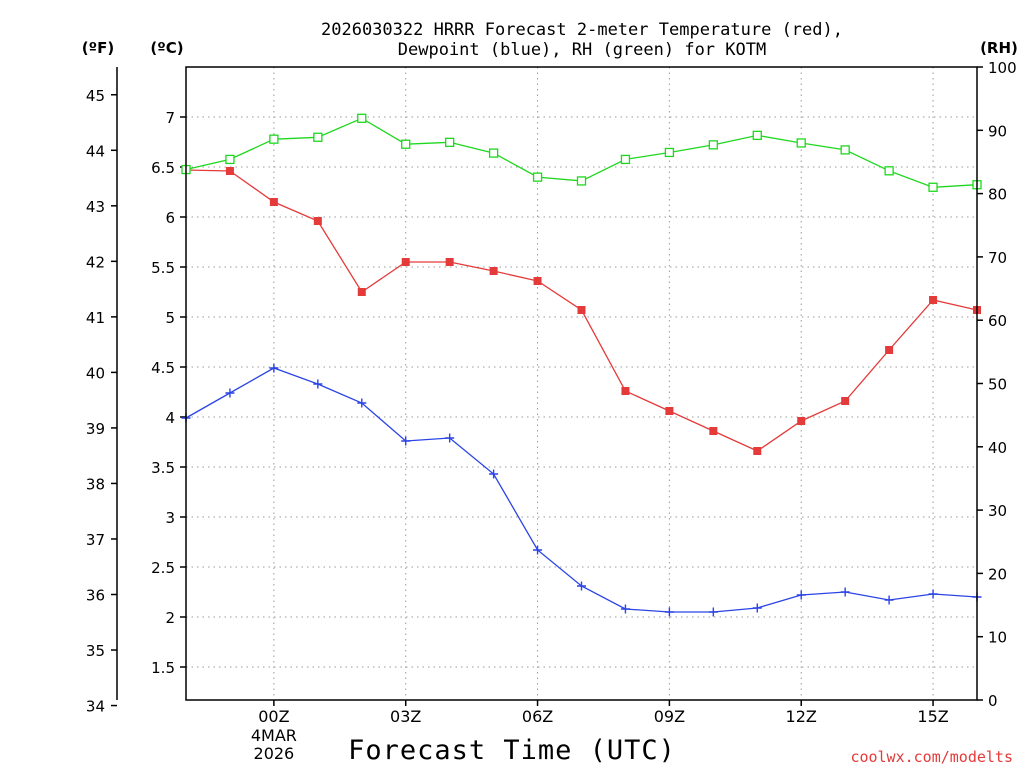  I want to click on fahrenheit-tick-label: 39, so click(95, 429).